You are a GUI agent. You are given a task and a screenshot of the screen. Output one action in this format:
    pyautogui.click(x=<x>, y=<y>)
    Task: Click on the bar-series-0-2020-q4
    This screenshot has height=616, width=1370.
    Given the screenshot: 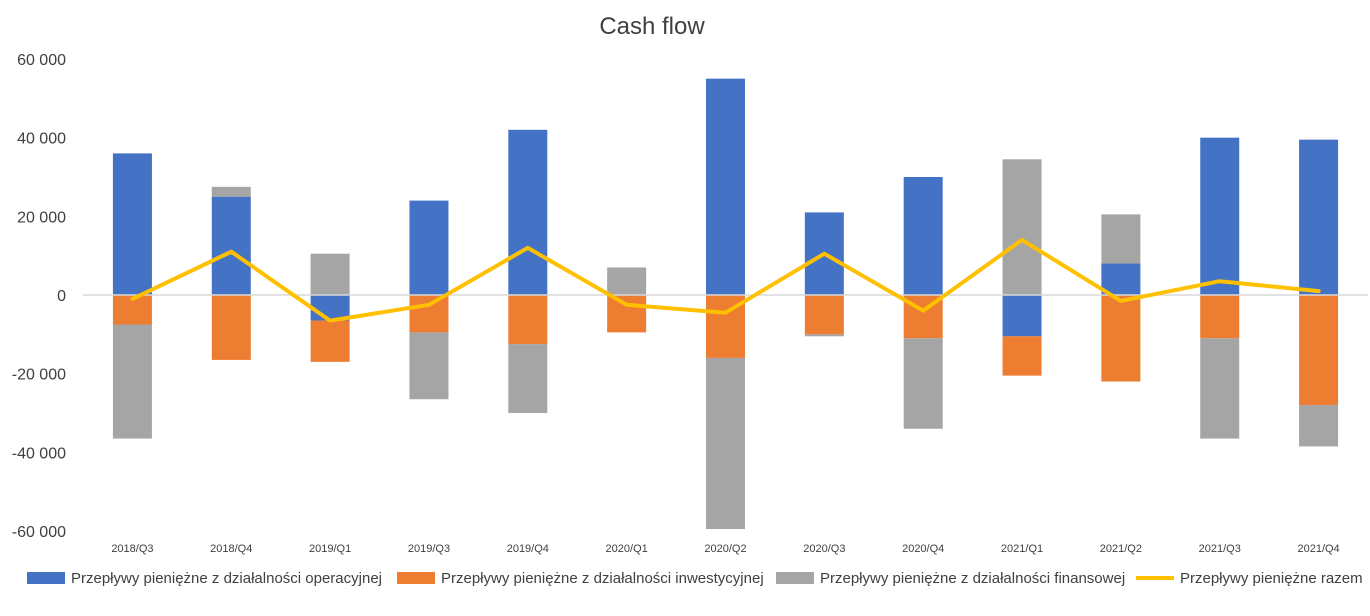 What is the action you would take?
    pyautogui.click(x=923, y=236)
    